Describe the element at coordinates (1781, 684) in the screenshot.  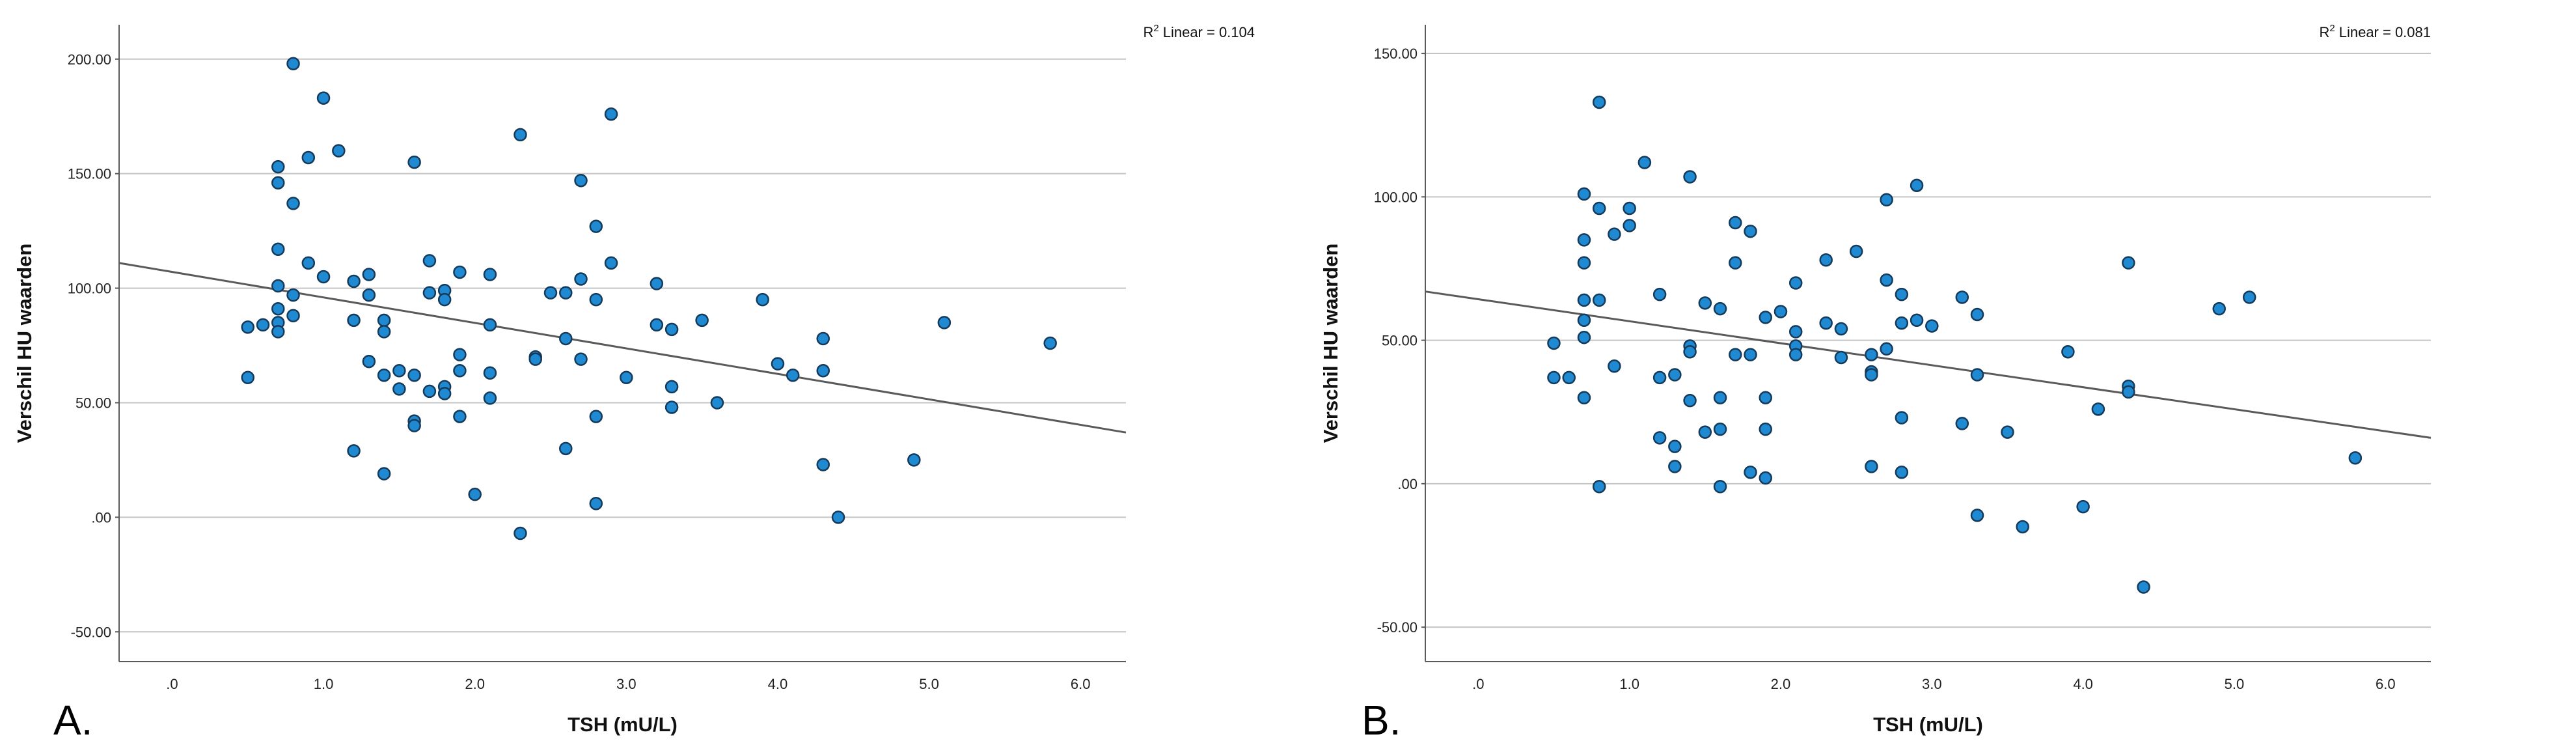
I see `x-tick-label: 2.0` at that location.